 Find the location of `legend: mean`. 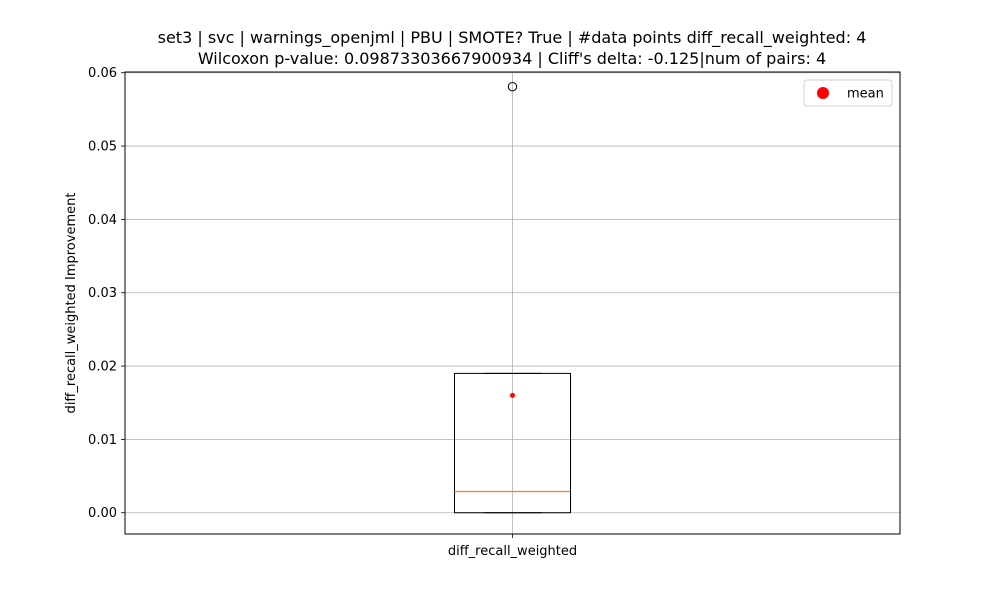

legend: mean is located at coordinates (848, 93).